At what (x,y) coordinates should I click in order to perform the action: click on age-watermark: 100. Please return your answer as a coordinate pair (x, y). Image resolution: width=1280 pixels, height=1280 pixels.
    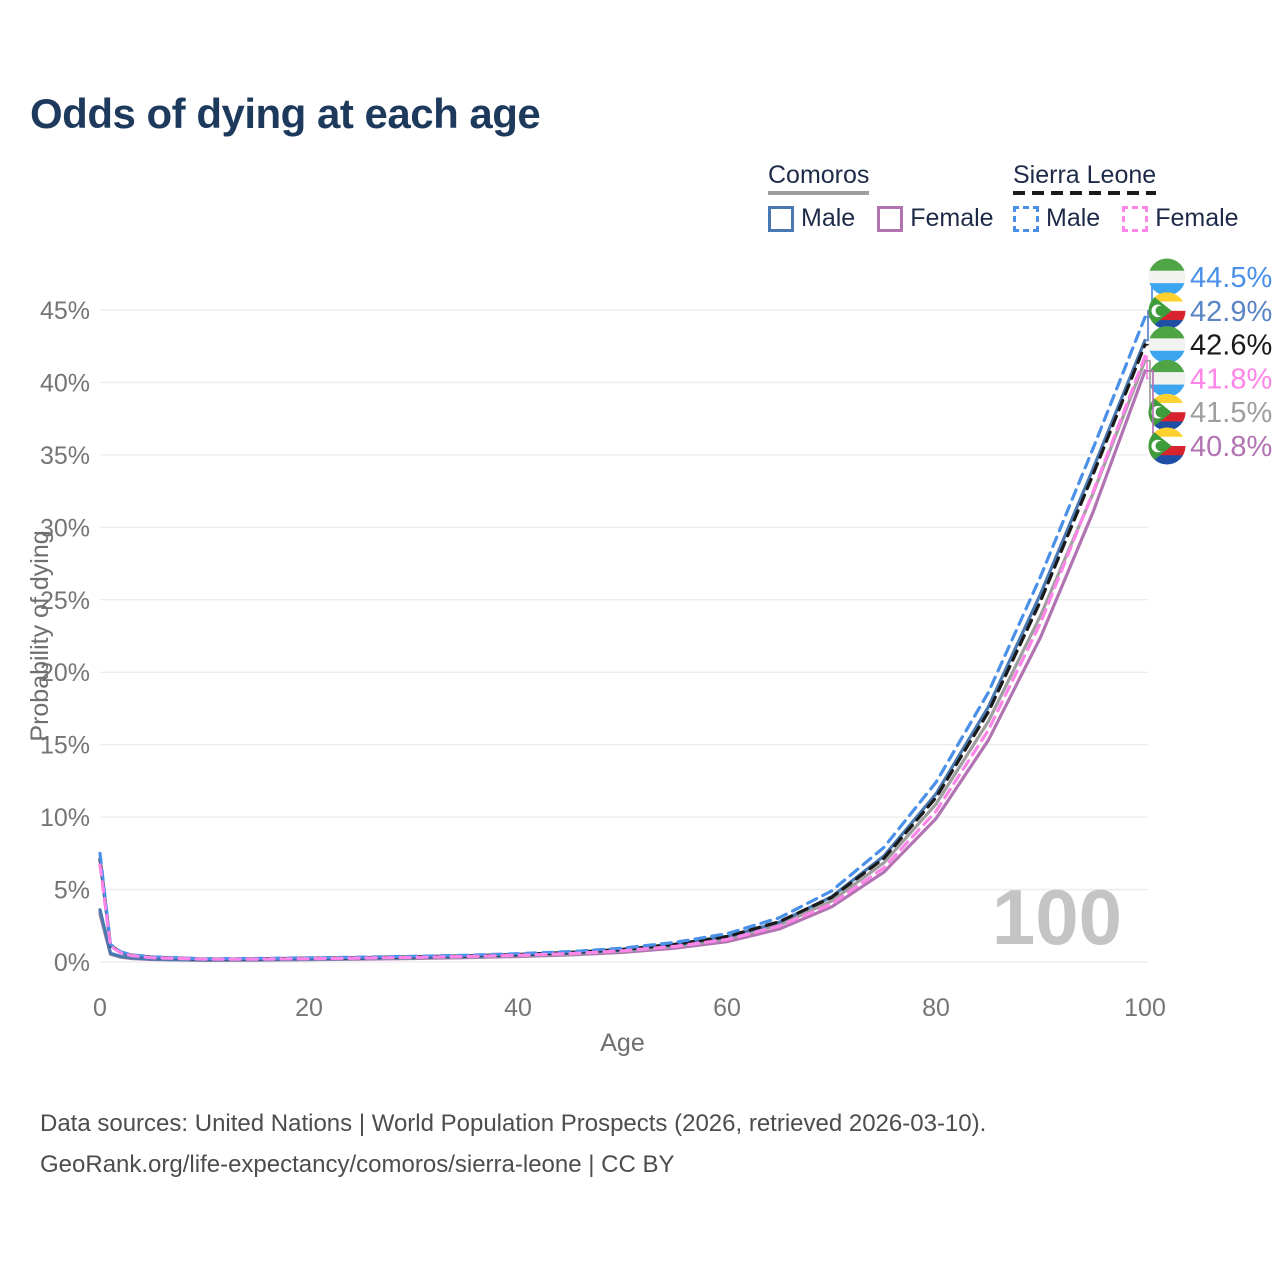
    Looking at the image, I should click on (1057, 917).